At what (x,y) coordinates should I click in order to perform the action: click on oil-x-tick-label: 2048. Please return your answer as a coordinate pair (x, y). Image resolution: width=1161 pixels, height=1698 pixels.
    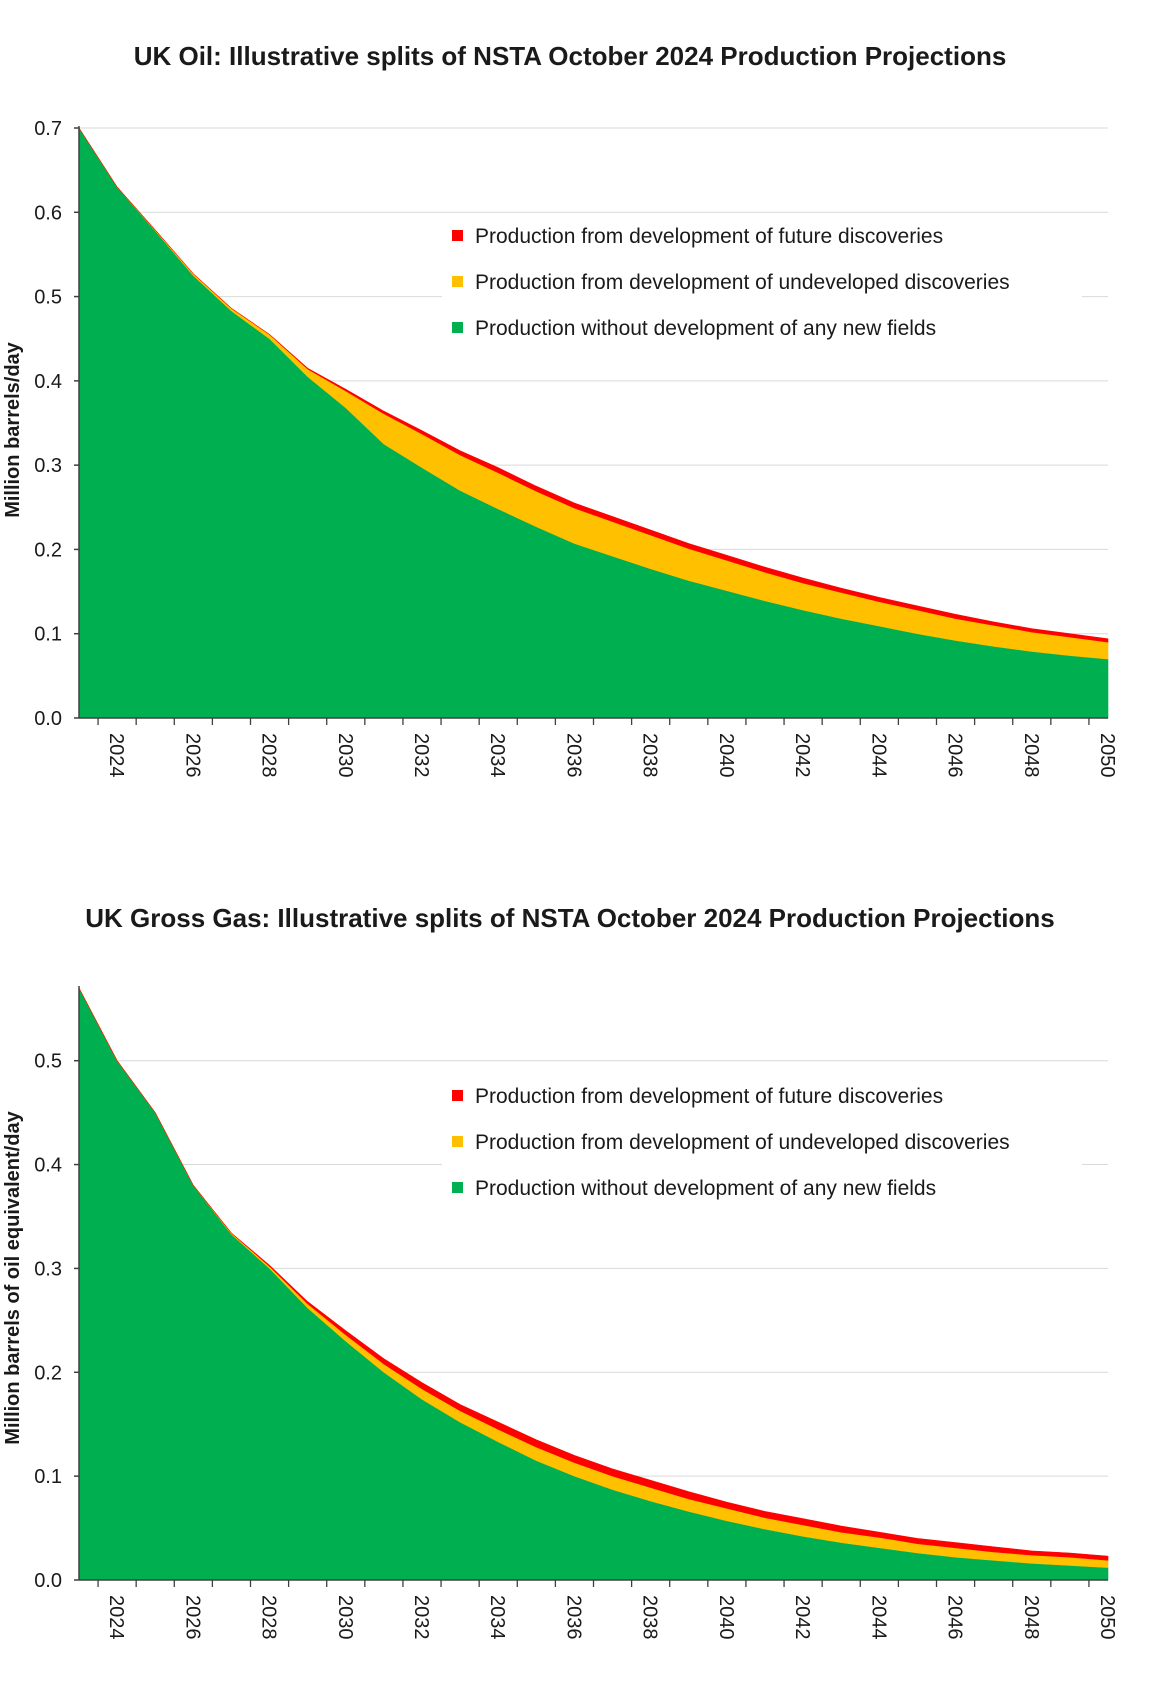
    Looking at the image, I should click on (1031, 755).